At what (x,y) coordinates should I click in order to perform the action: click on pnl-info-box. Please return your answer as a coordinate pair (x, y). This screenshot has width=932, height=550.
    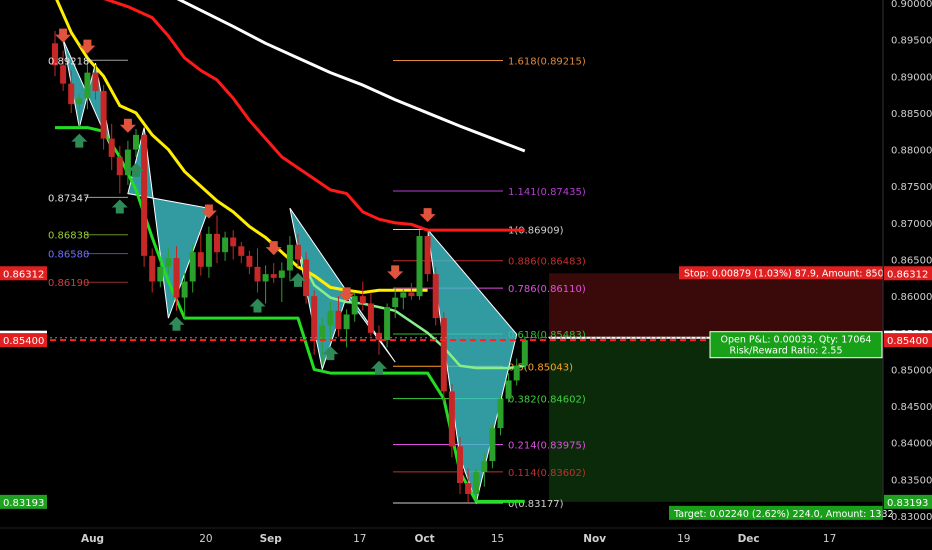
    Looking at the image, I should click on (796, 345).